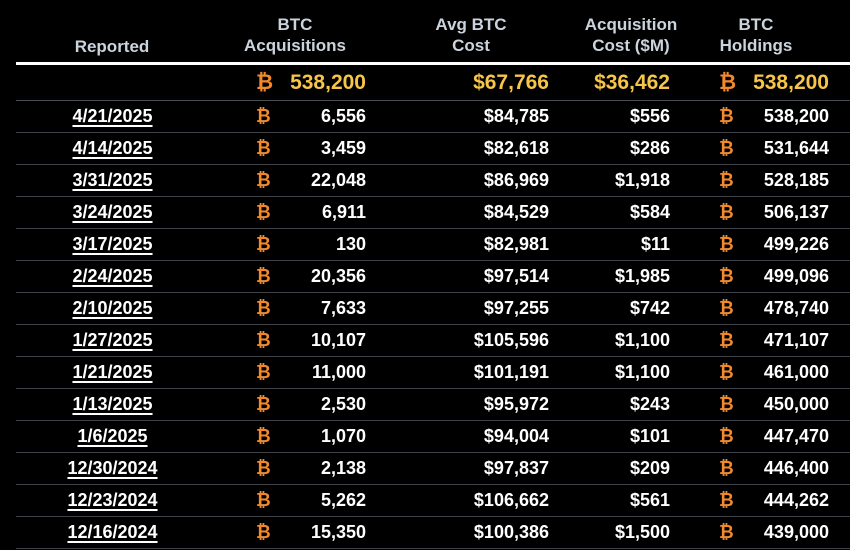 Image resolution: width=850 pixels, height=550 pixels. I want to click on acquisitions-value: 130, so click(350, 244).